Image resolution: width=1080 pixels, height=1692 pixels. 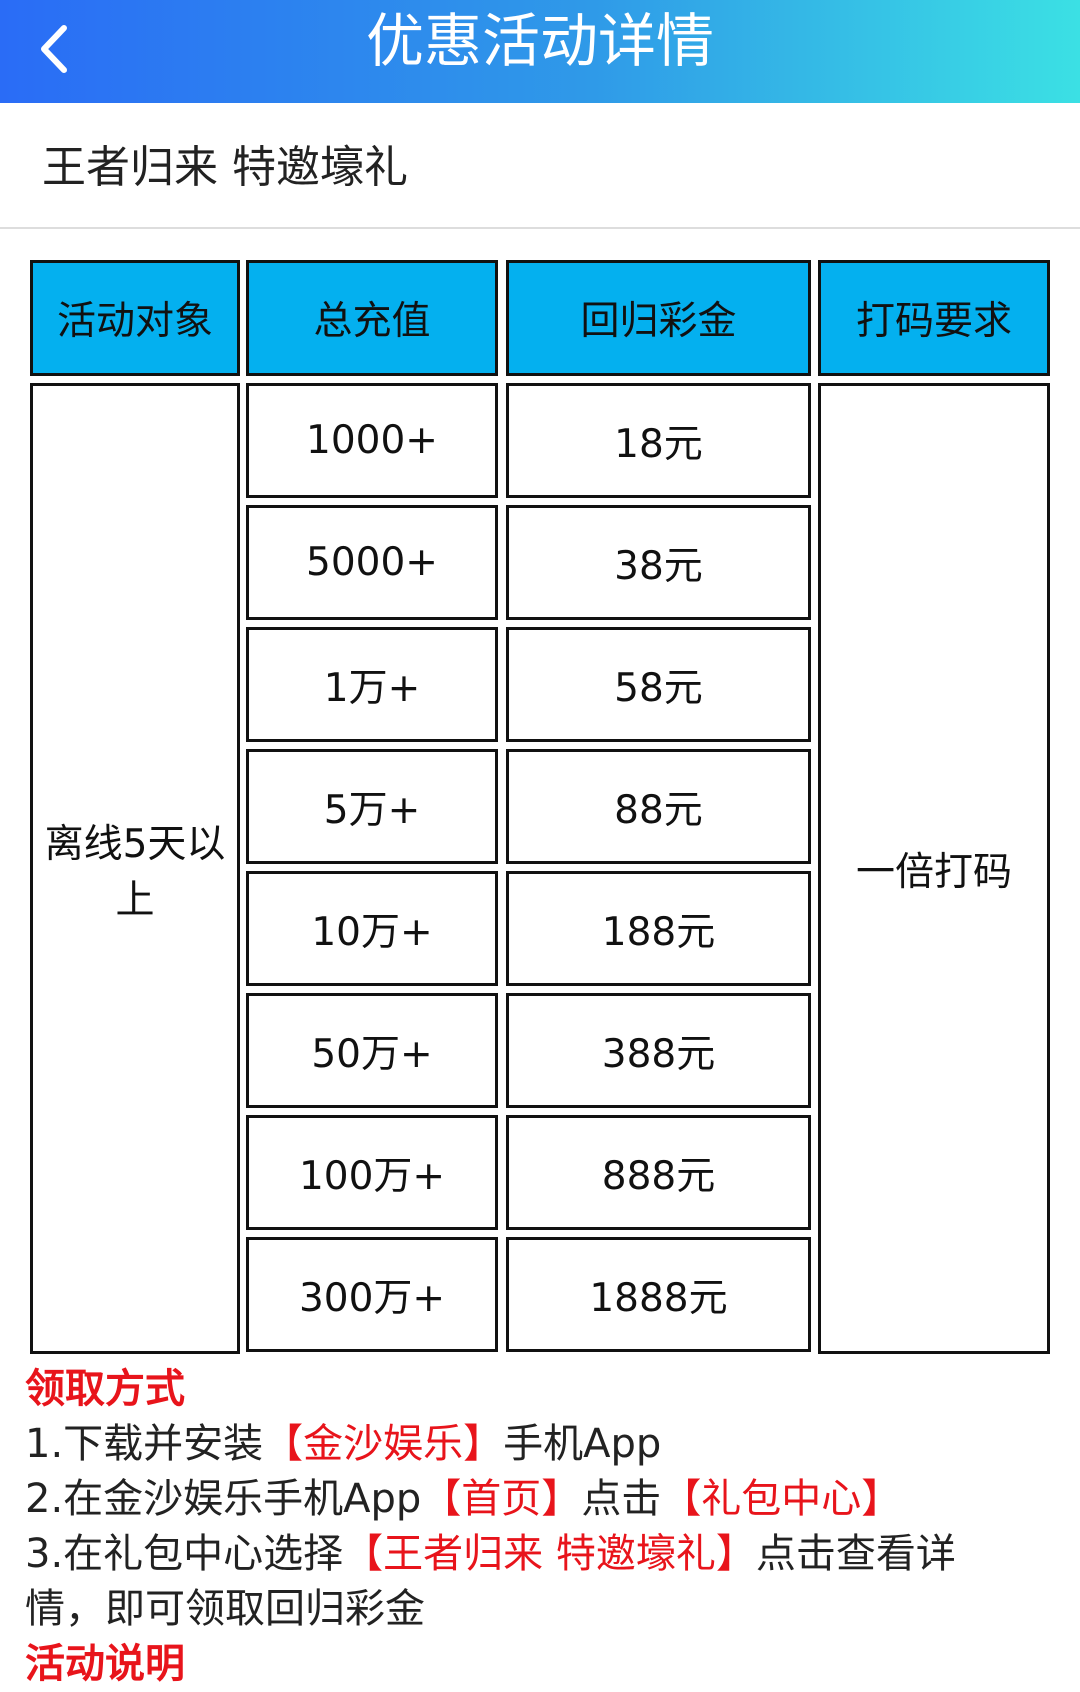 What do you see at coordinates (372, 1050) in the screenshot?
I see `deposit-cell: 50万+` at bounding box center [372, 1050].